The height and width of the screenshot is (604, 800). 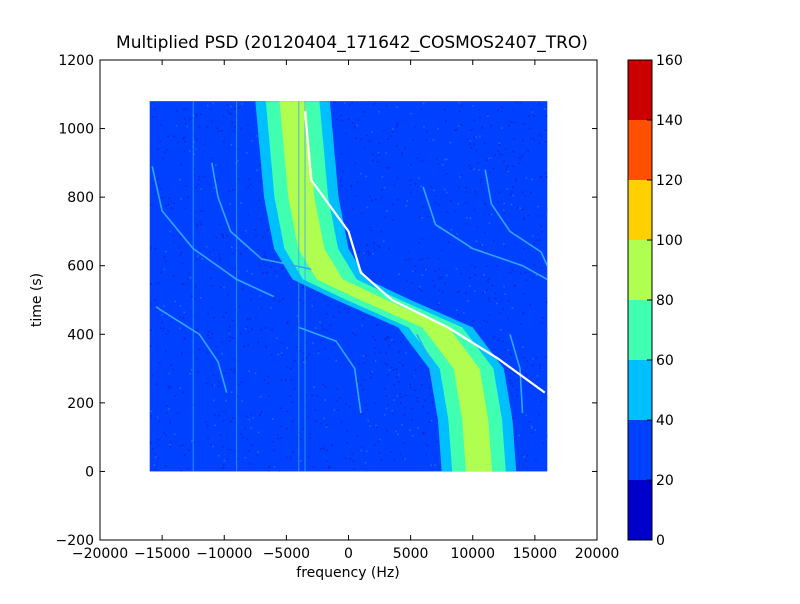 I want to click on y-axis-label: time (s), so click(x=37, y=300).